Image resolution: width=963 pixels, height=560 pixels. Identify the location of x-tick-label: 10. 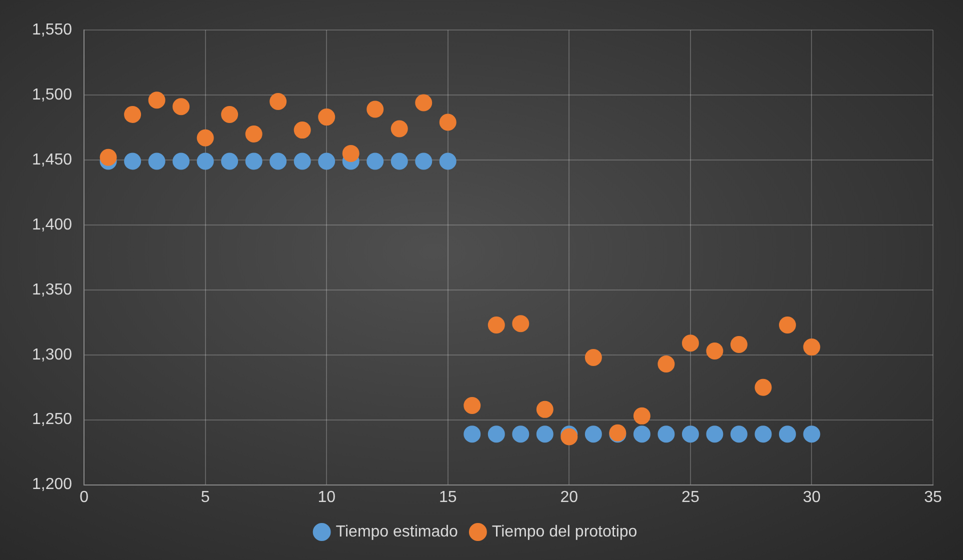
(327, 497).